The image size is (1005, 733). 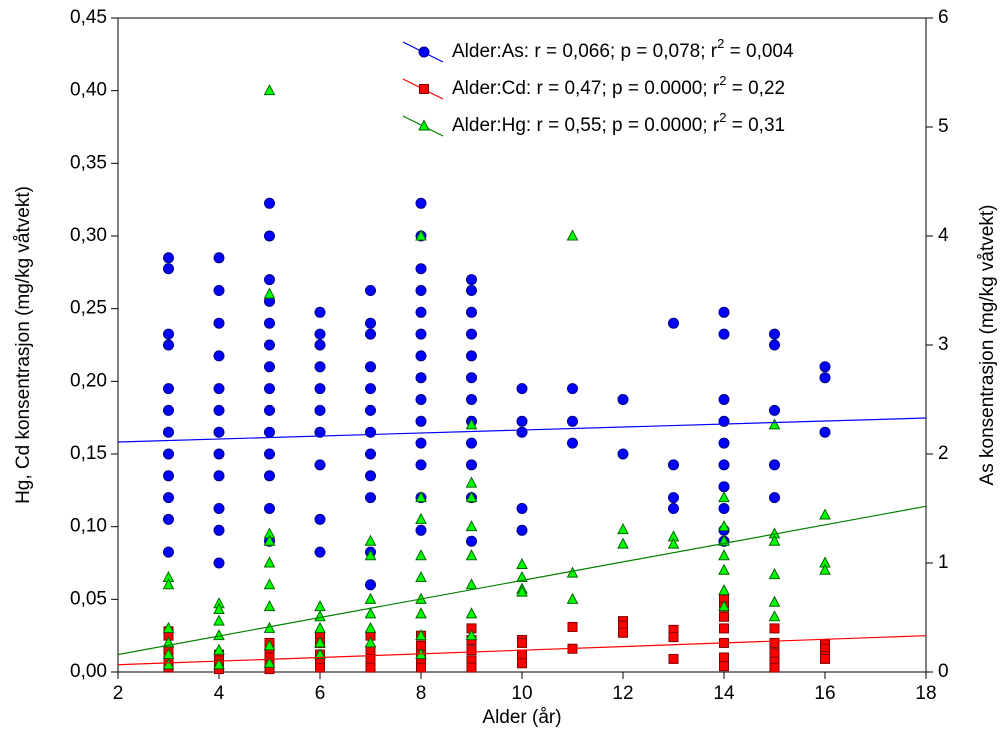 I want to click on y-tick-label: 0,15, so click(x=88, y=453).